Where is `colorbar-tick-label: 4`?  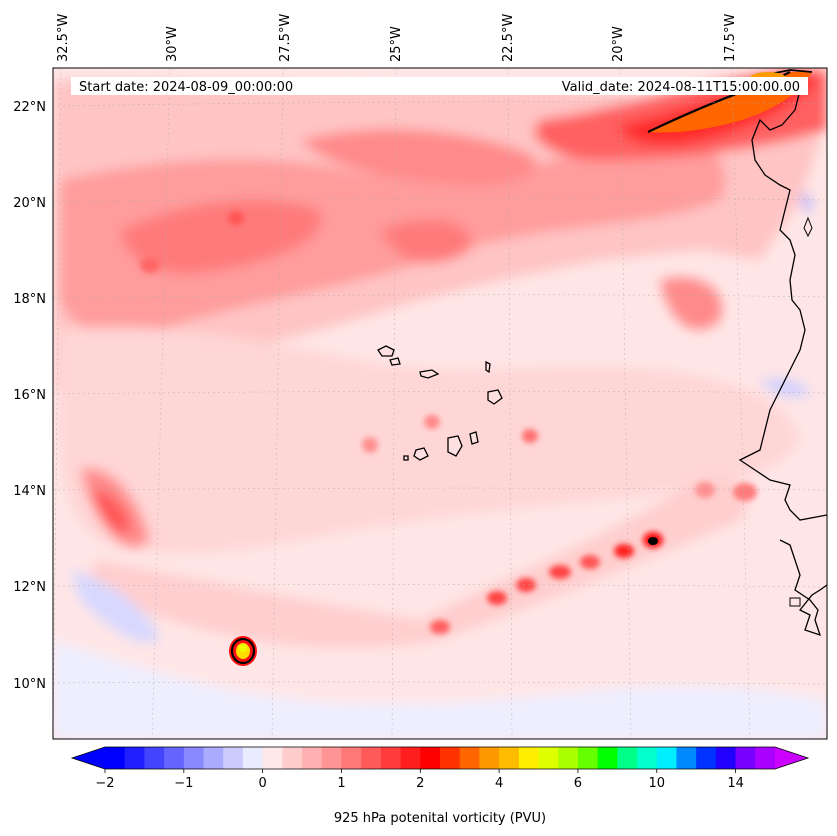 colorbar-tick-label: 4 is located at coordinates (499, 783).